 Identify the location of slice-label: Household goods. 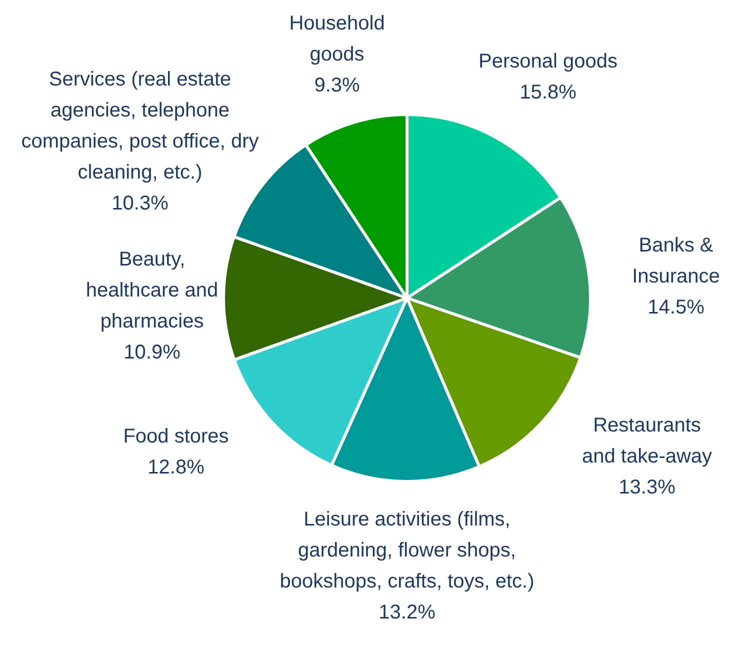
(337, 39).